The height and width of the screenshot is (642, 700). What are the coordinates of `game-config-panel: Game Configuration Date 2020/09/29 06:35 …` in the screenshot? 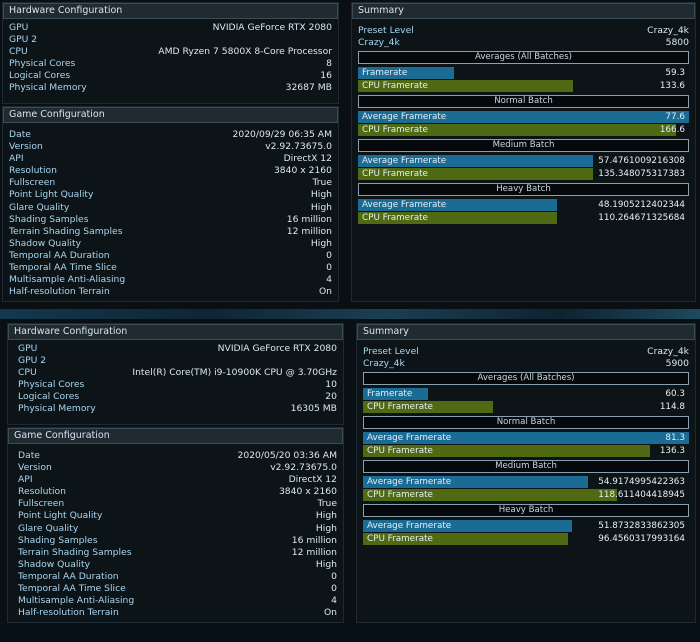 It's located at (170, 204).